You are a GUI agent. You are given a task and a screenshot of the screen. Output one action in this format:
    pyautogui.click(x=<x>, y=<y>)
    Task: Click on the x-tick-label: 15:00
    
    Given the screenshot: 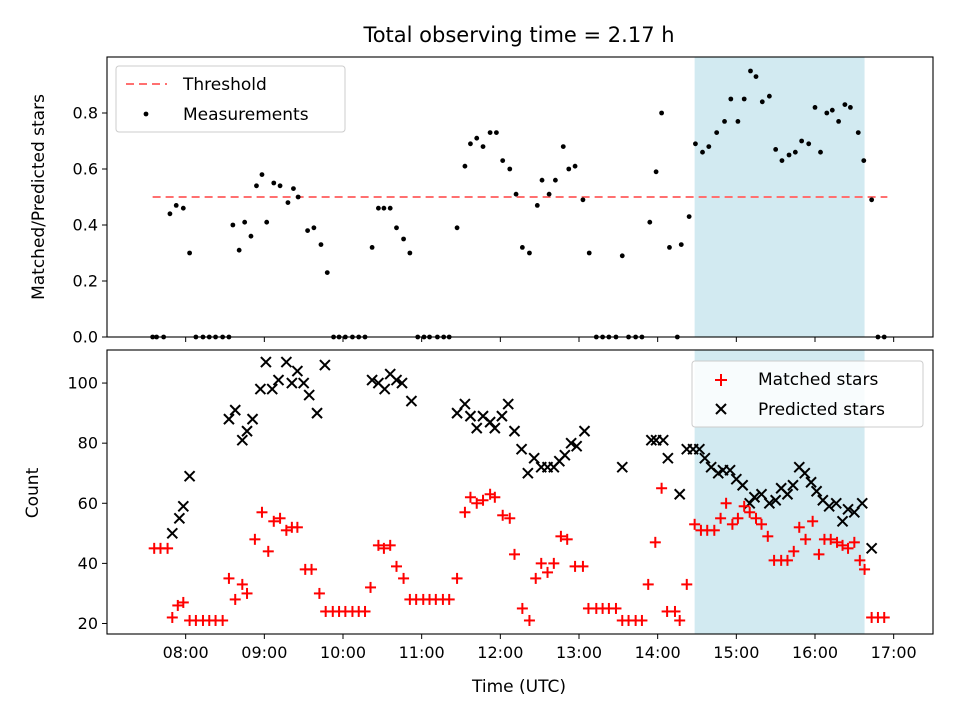 What is the action you would take?
    pyautogui.click(x=736, y=652)
    